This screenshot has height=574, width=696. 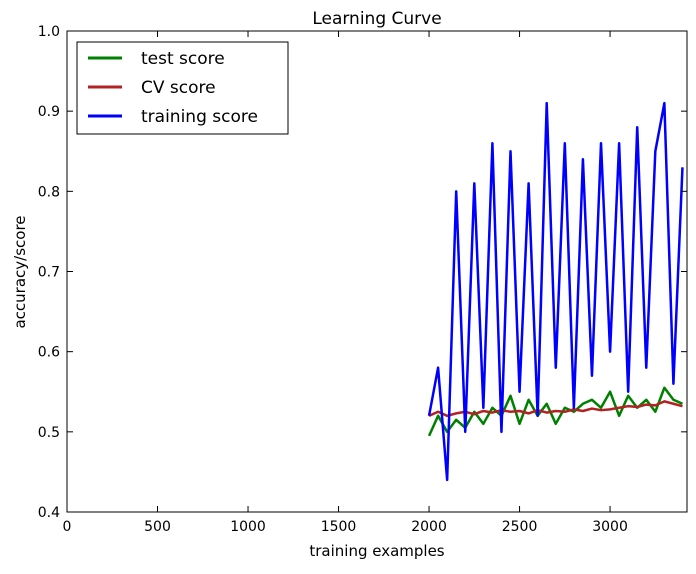 I want to click on y-tick-label: 0.5, so click(x=49, y=433).